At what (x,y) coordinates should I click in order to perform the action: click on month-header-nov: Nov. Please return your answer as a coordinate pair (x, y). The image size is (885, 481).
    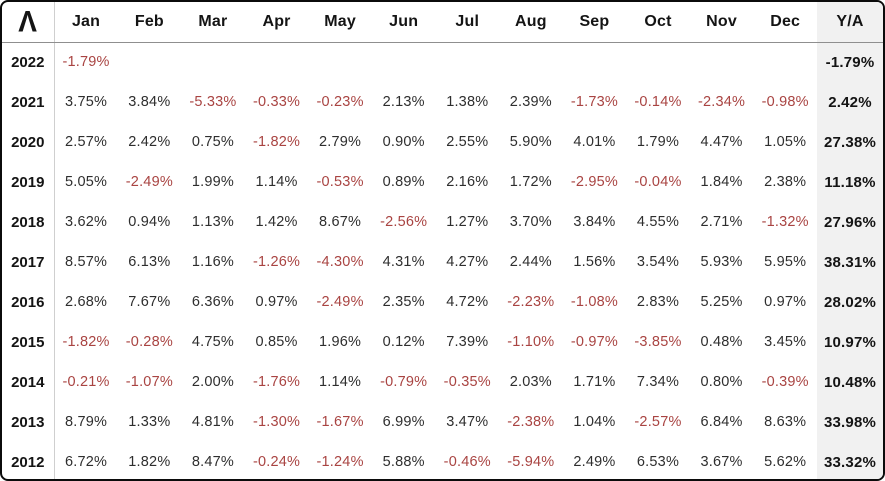
    Looking at the image, I should click on (721, 22).